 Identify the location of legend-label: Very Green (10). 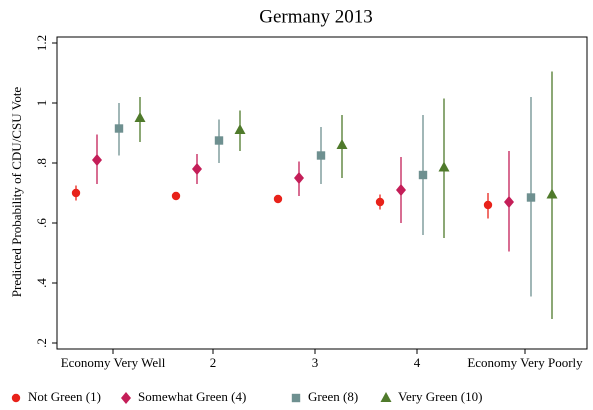
(440, 396).